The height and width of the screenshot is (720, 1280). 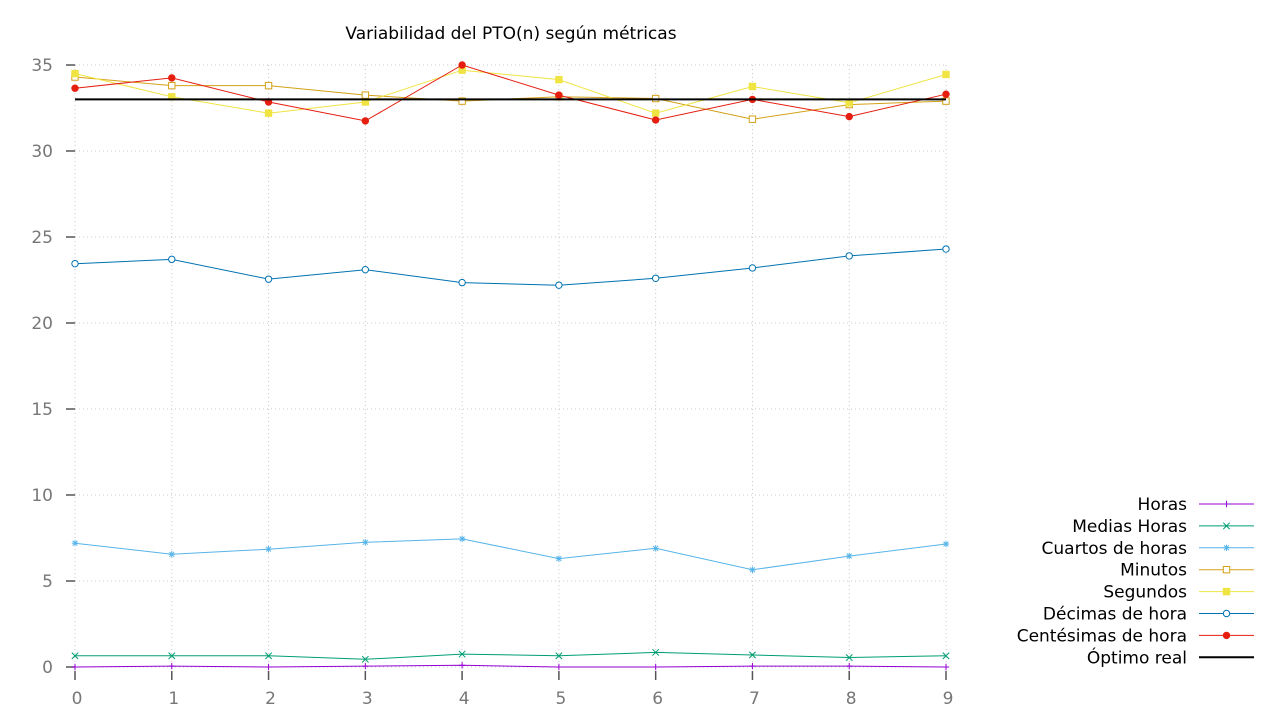 I want to click on x-tick-label: 3, so click(x=367, y=699).